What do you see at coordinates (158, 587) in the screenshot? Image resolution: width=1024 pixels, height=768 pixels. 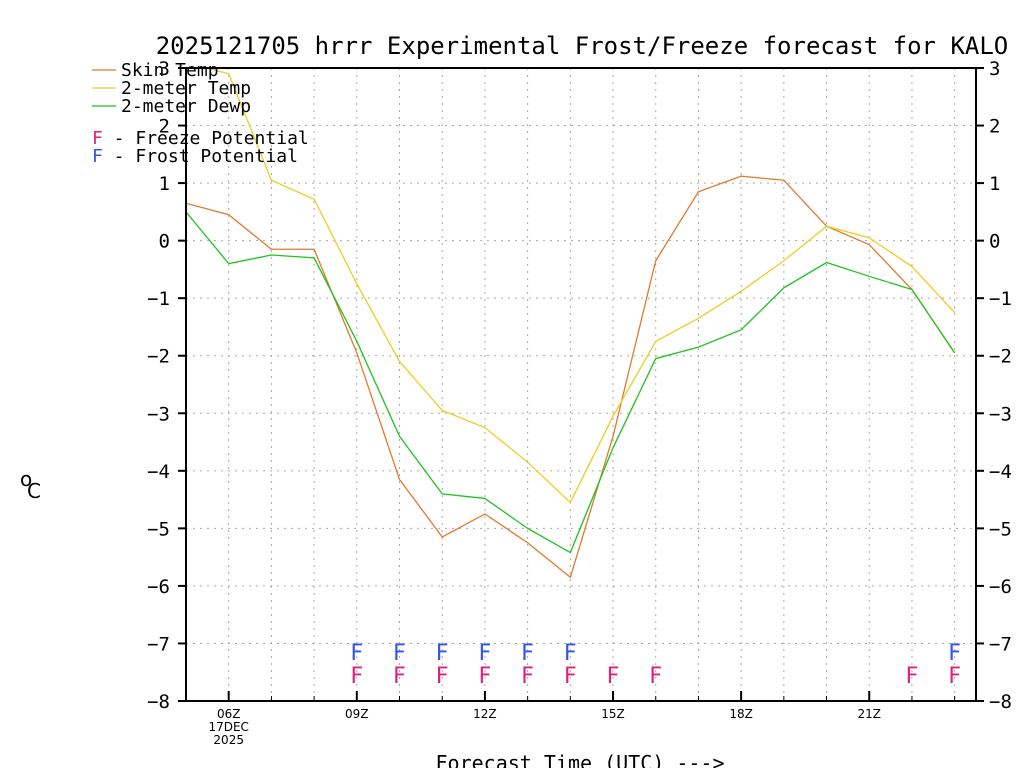 I see `y-tick-label-left: −6` at bounding box center [158, 587].